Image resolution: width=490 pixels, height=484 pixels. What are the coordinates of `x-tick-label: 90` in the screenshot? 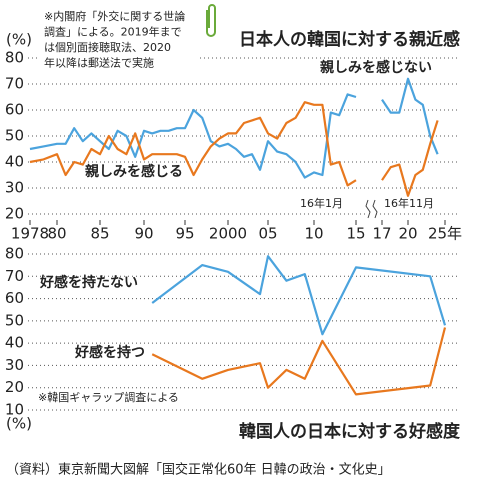 It's located at (143, 234).